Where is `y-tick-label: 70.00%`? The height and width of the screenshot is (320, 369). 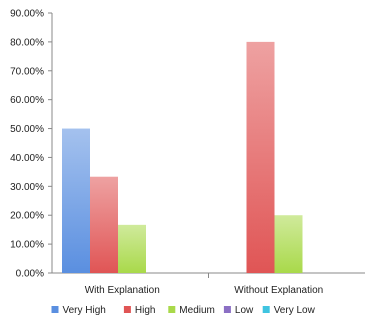
y-tick-label: 70.00% is located at coordinates (27, 71).